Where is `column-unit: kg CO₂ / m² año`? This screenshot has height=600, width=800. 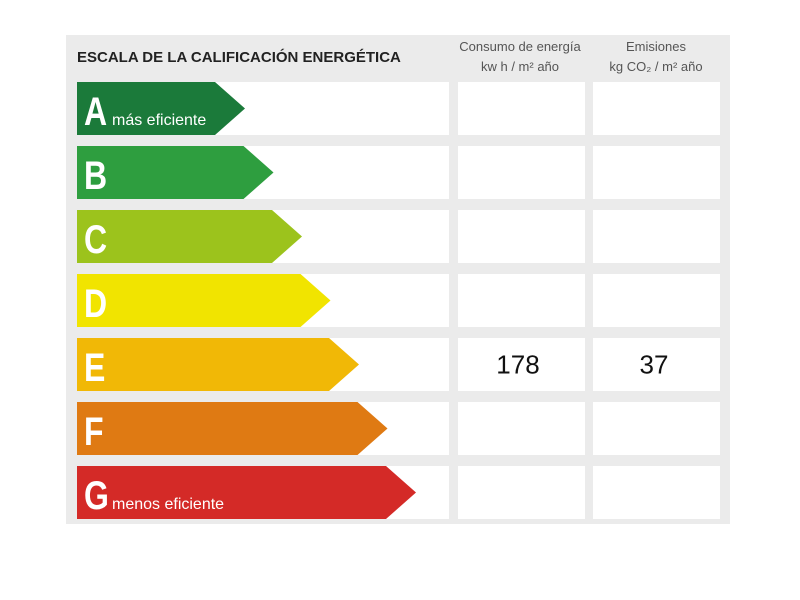
column-unit: kg CO₂ / m² año is located at coordinates (655, 66).